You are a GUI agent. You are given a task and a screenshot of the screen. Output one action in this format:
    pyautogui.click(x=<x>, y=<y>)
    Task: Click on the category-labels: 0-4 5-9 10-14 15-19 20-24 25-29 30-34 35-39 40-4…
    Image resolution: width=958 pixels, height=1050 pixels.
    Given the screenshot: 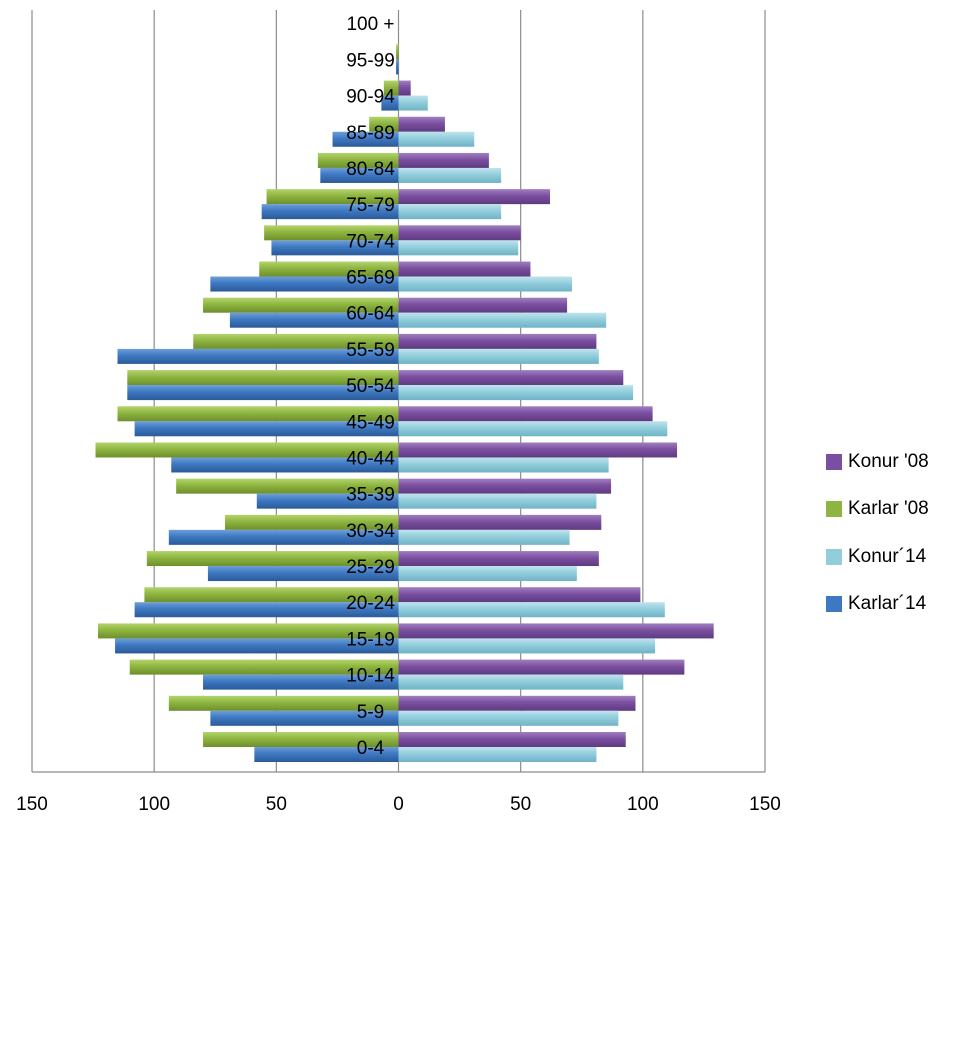 What is the action you would take?
    pyautogui.click(x=370, y=386)
    